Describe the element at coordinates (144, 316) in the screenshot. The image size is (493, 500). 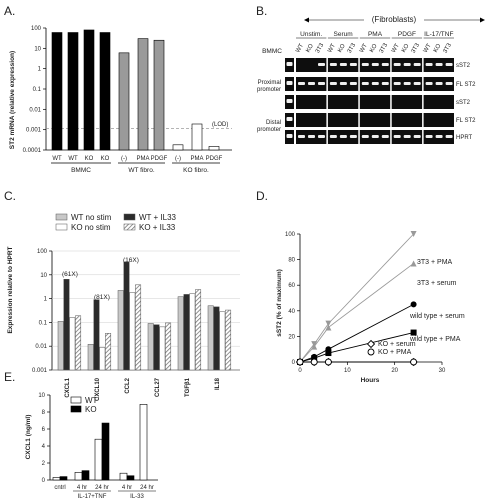
I see `panel-c-bars` at that location.